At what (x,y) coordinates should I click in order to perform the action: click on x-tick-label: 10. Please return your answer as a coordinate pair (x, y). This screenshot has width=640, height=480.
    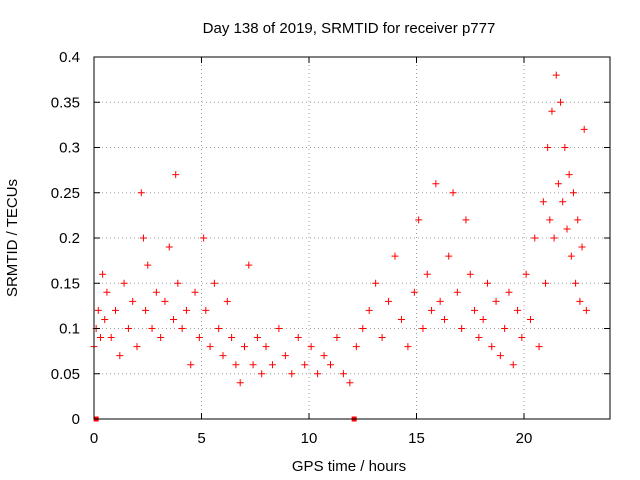
    Looking at the image, I should click on (309, 438).